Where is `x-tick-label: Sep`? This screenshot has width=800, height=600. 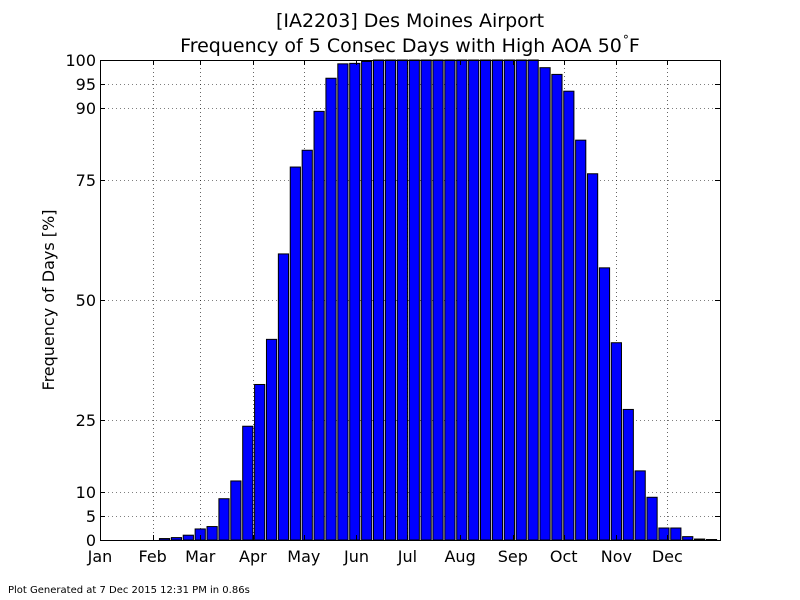
x-tick-label: Sep is located at coordinates (513, 556).